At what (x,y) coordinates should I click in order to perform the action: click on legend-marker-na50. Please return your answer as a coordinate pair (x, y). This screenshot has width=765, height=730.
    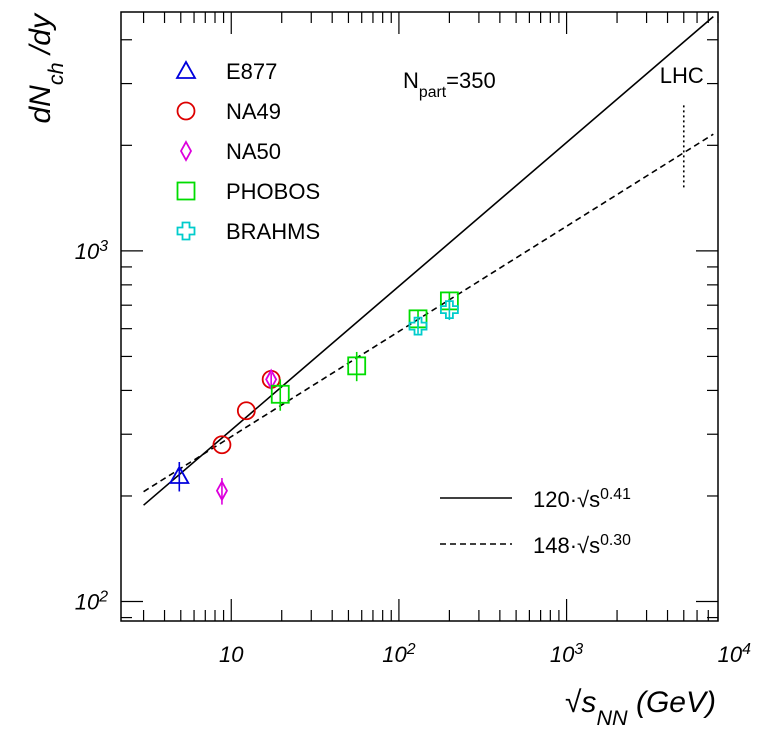
    Looking at the image, I should click on (186, 151).